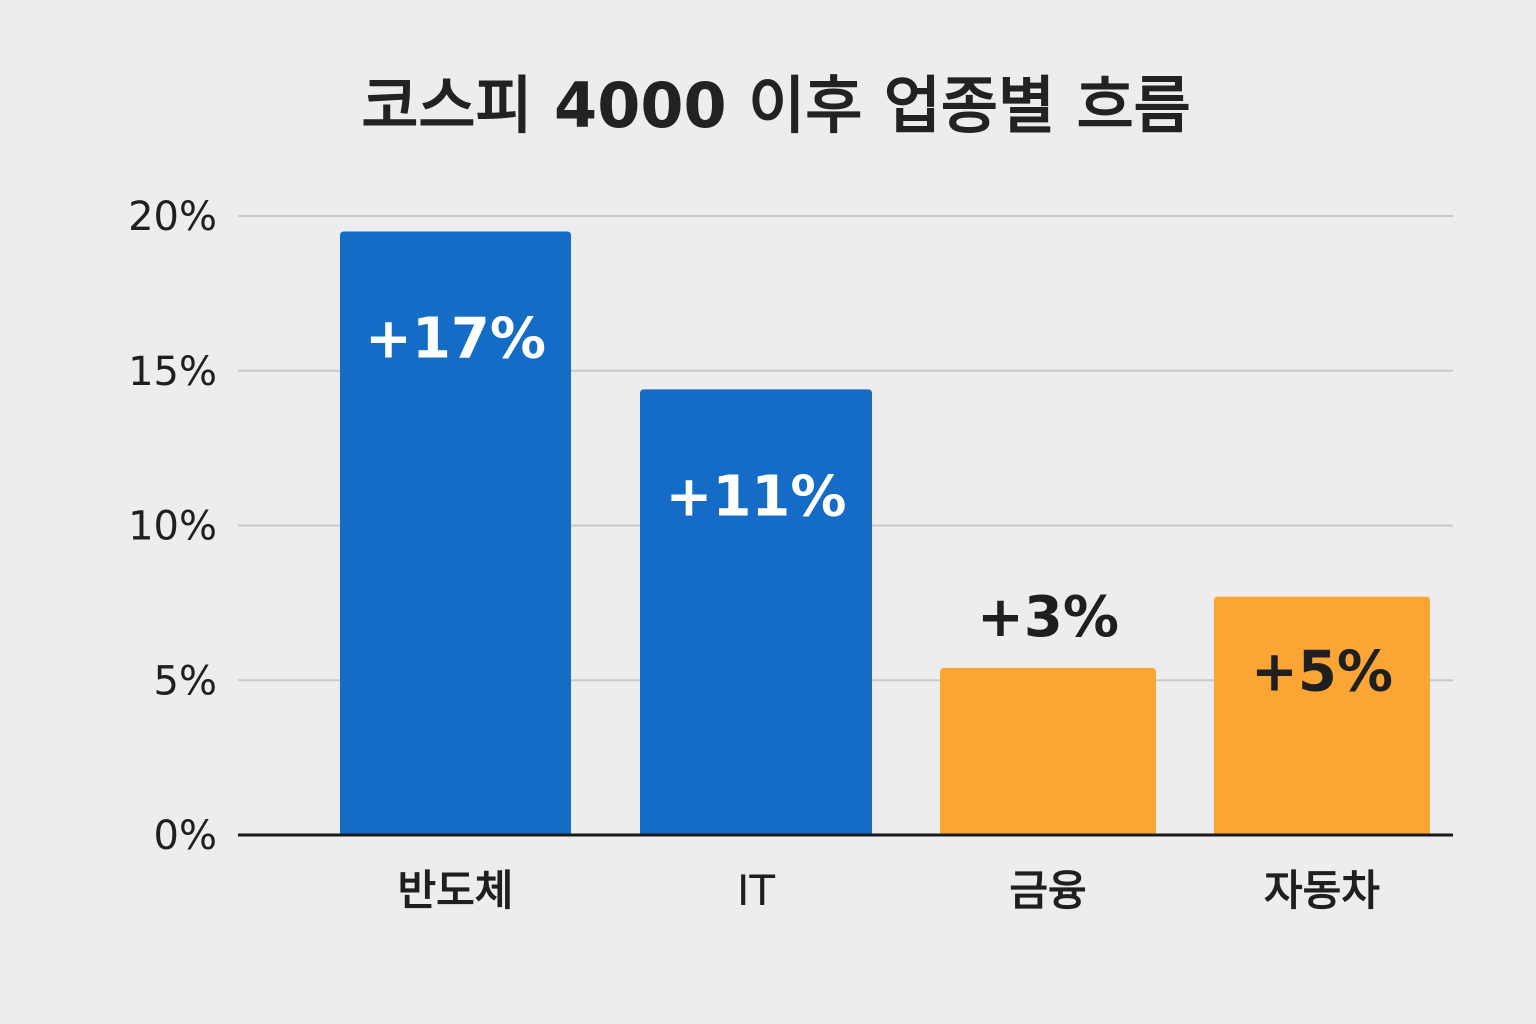 This screenshot has width=1536, height=1024. I want to click on x-tick-label: 자동차, so click(1322, 890).